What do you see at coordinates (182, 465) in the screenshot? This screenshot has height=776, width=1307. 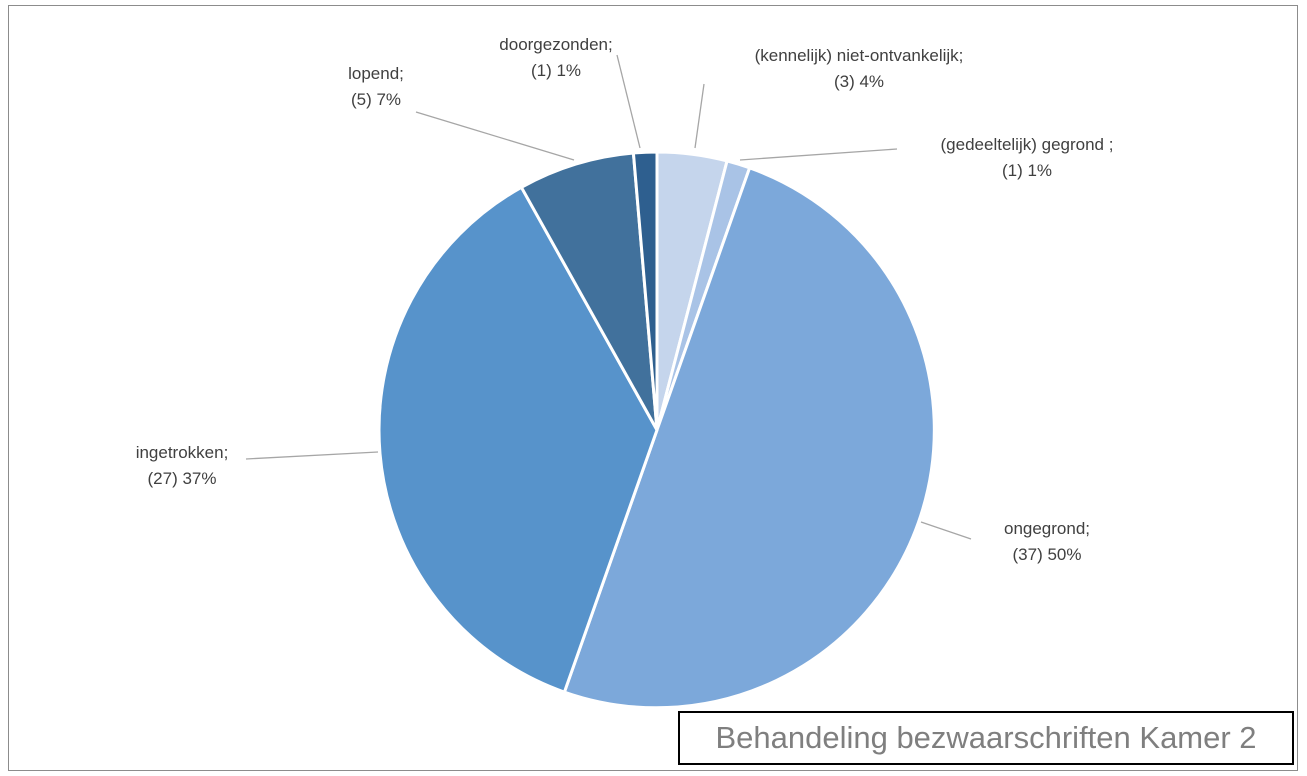 I see `data-label-ingetrokken: ingetrokken; (27) 37%` at bounding box center [182, 465].